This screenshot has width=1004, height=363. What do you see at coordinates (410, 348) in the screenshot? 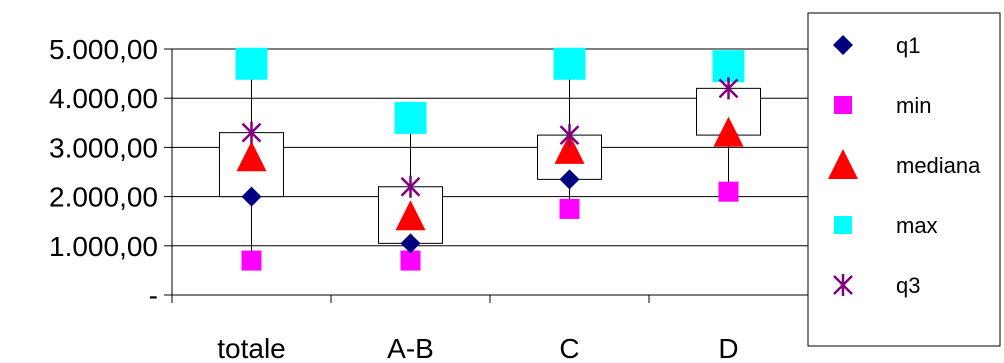
I see `x-tick-label: A-B` at bounding box center [410, 348].